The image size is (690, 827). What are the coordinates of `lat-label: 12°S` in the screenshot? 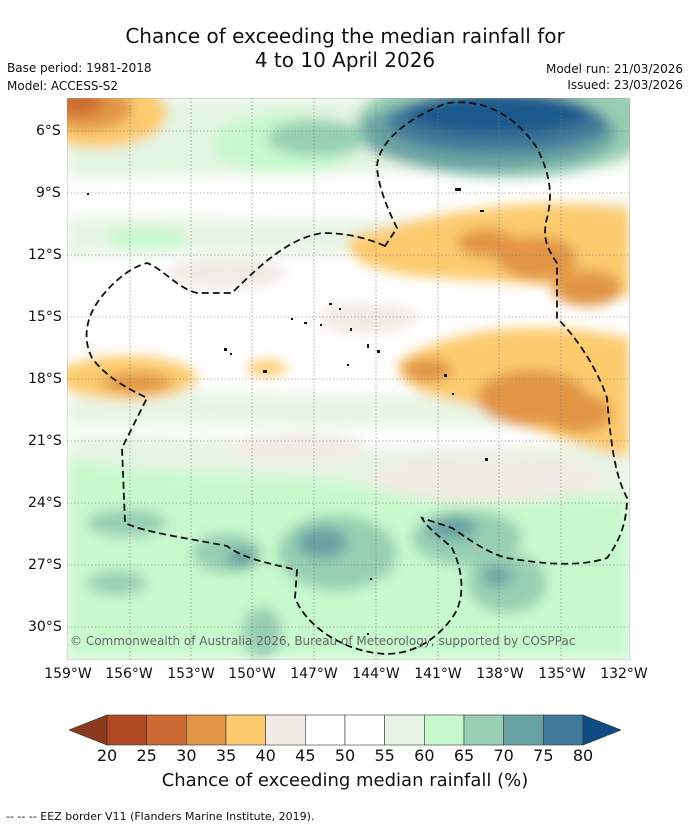 It's located at (45, 255).